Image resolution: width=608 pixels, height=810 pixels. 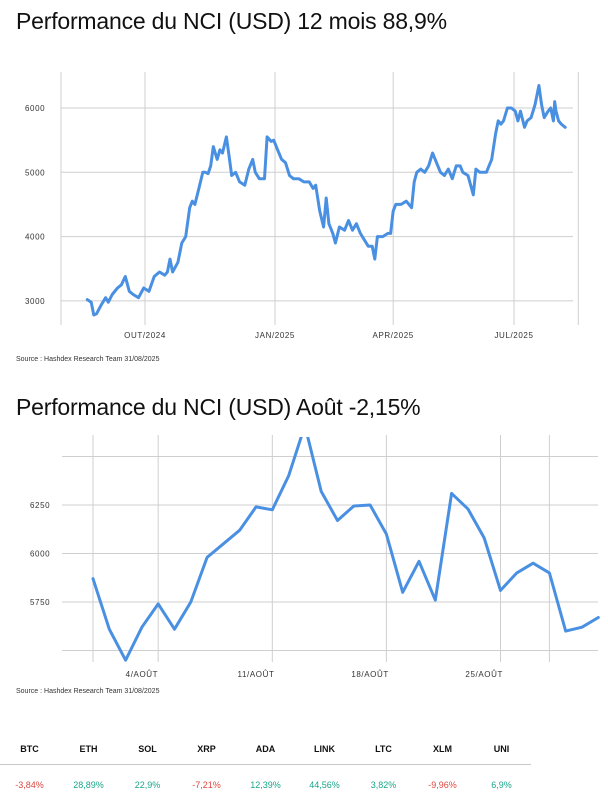 I want to click on asset-return-ada: 12,39%, so click(x=265, y=785).